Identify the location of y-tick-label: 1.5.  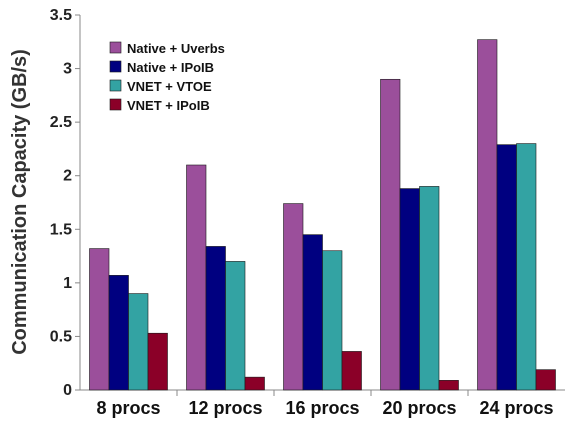
(61, 229).